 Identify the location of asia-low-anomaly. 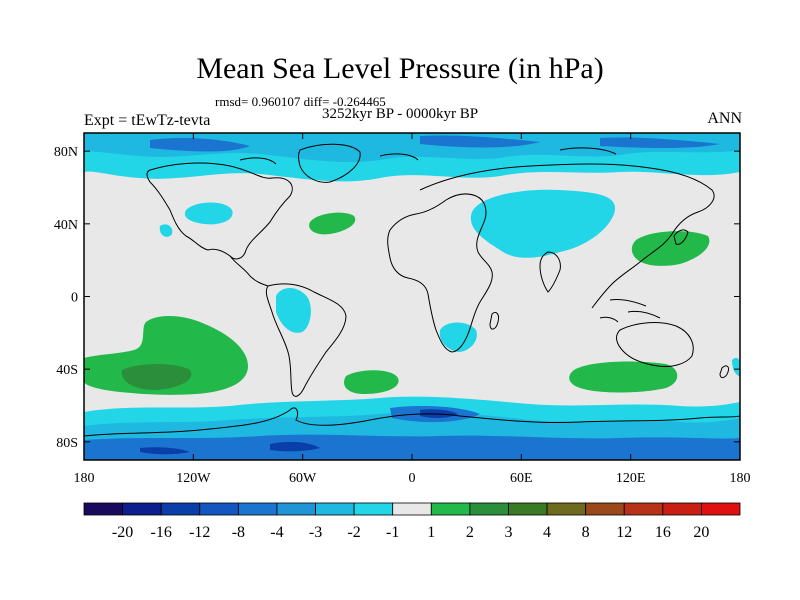
(543, 223).